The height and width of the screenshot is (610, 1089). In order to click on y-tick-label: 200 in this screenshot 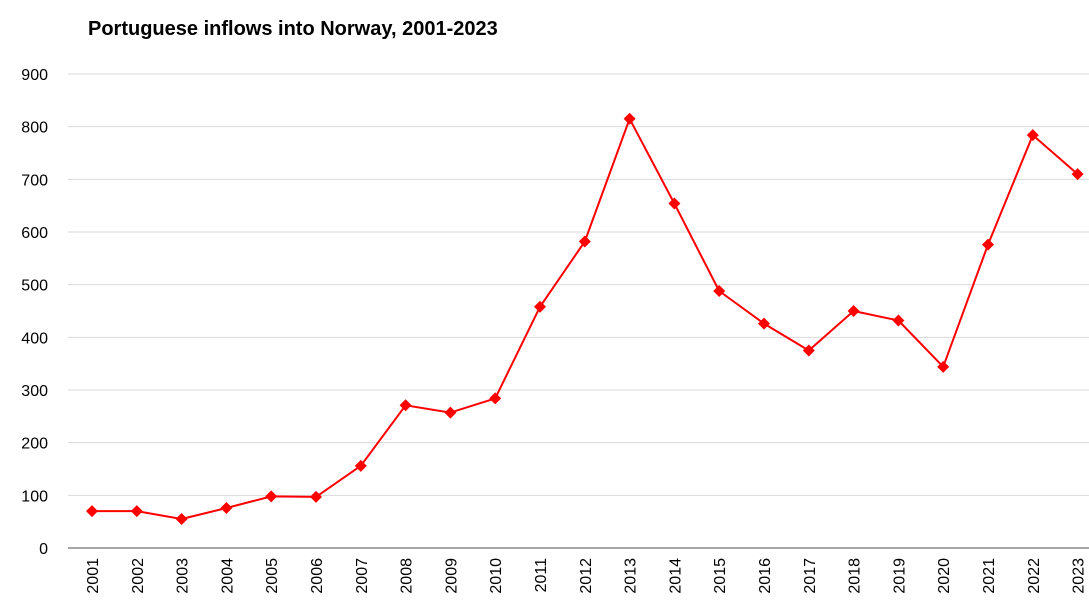, I will do `click(34, 444)`.